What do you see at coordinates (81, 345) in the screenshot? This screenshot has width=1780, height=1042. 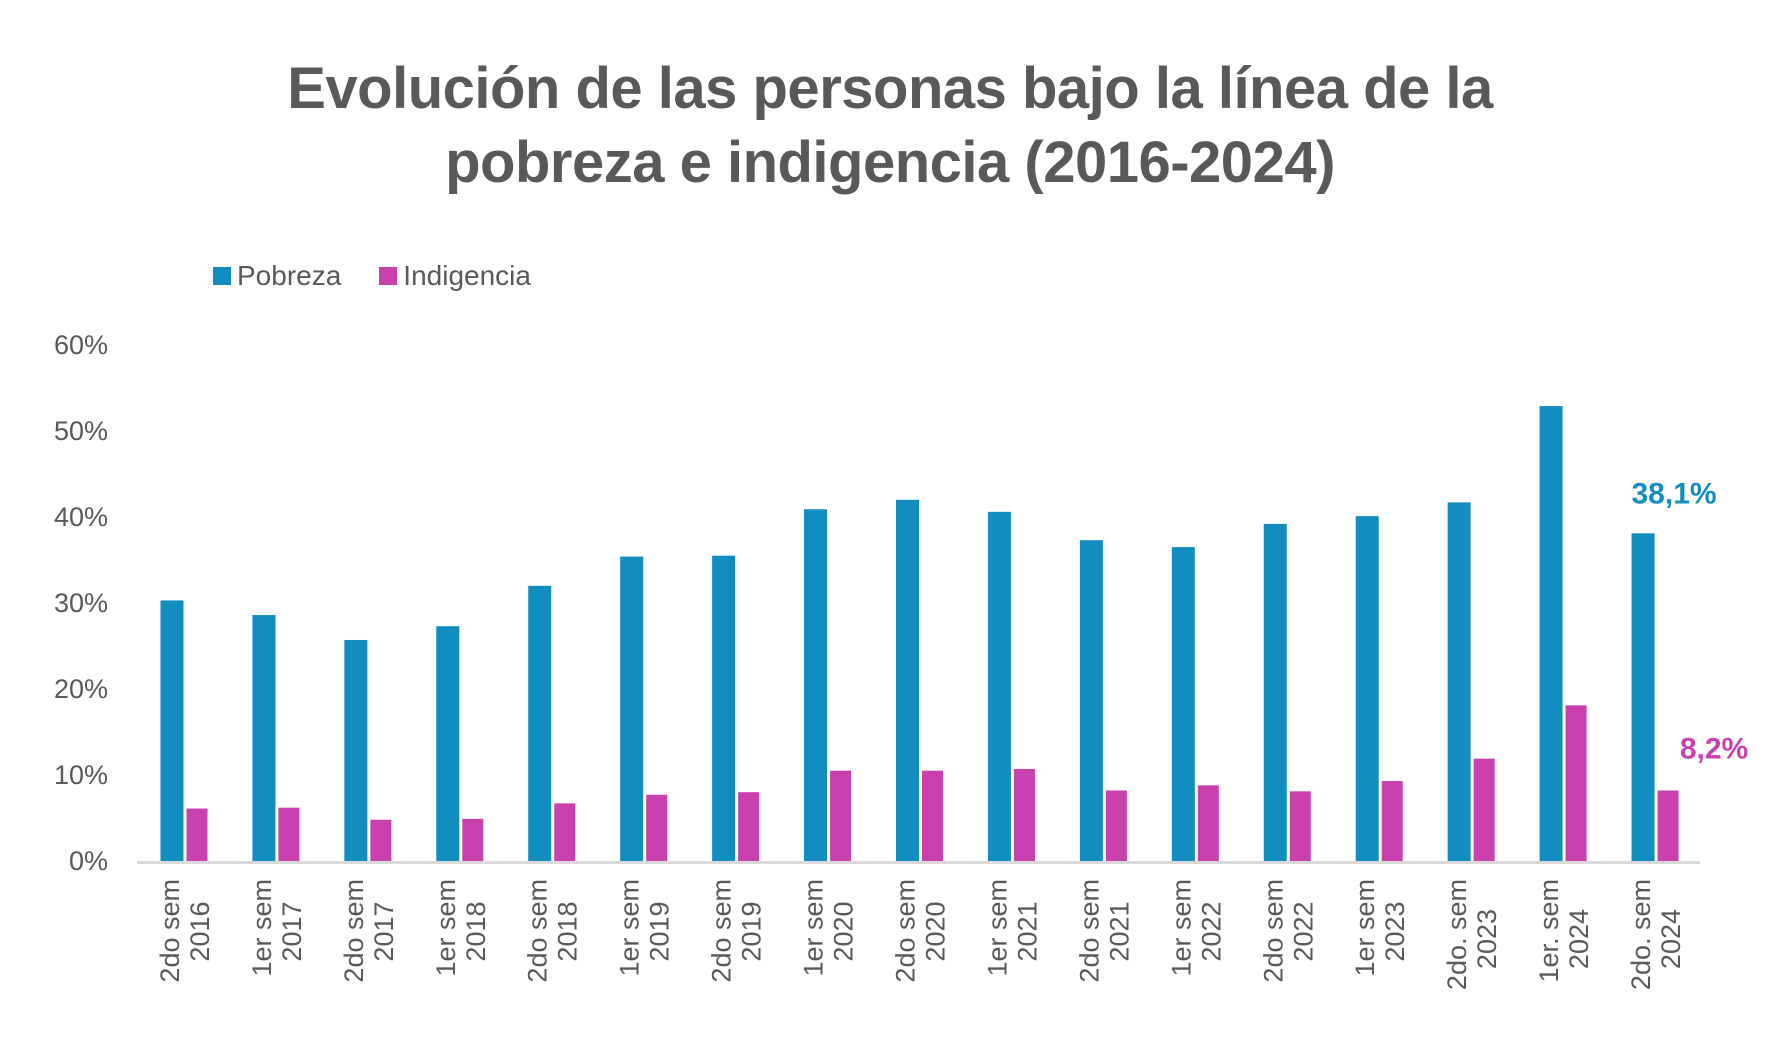 I see `y-tick-label: 60%` at bounding box center [81, 345].